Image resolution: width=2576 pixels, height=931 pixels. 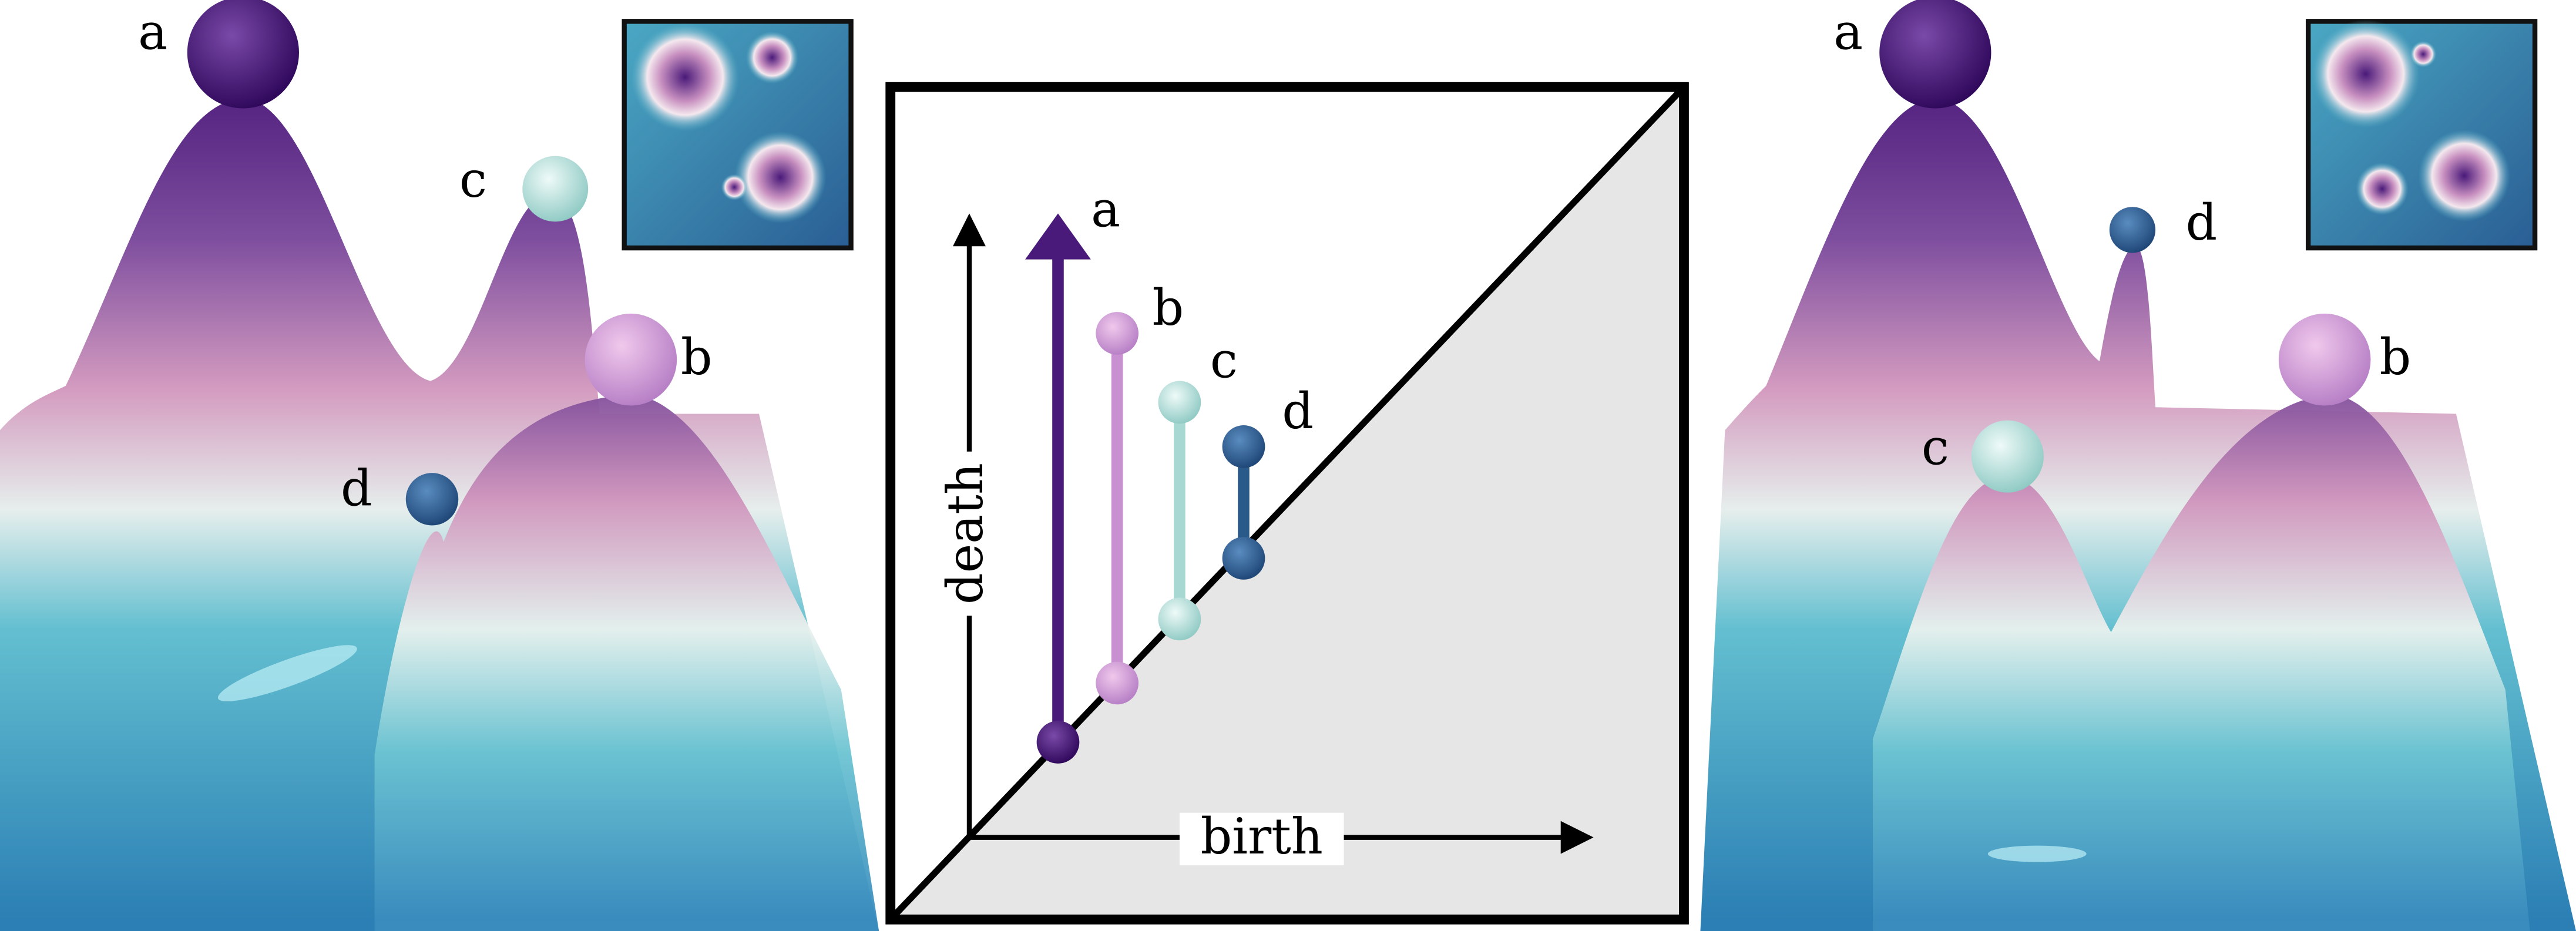 What do you see at coordinates (965, 533) in the screenshot?
I see `axis-label: death` at bounding box center [965, 533].